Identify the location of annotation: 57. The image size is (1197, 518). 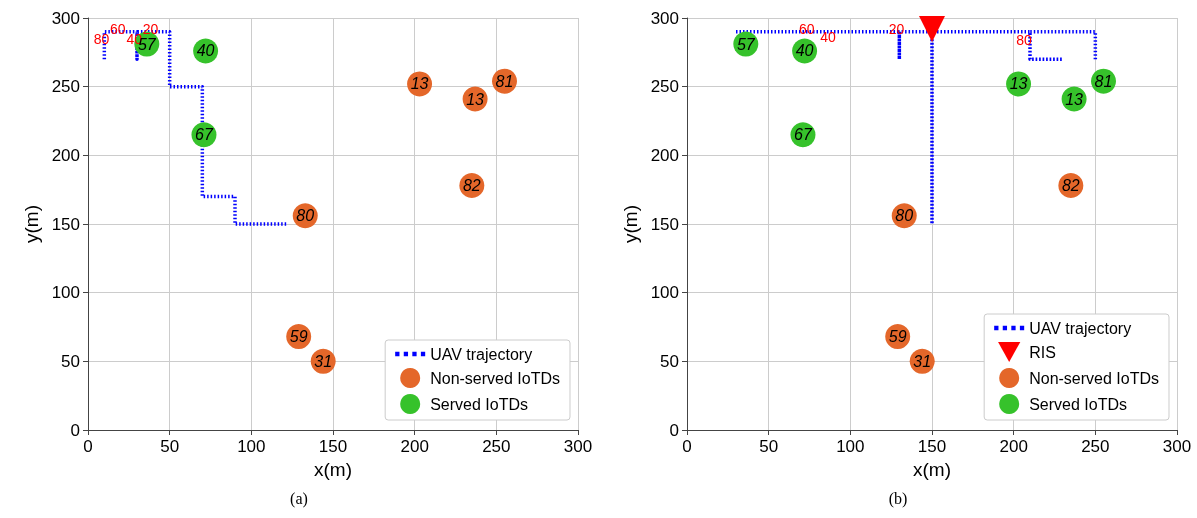
(746, 44).